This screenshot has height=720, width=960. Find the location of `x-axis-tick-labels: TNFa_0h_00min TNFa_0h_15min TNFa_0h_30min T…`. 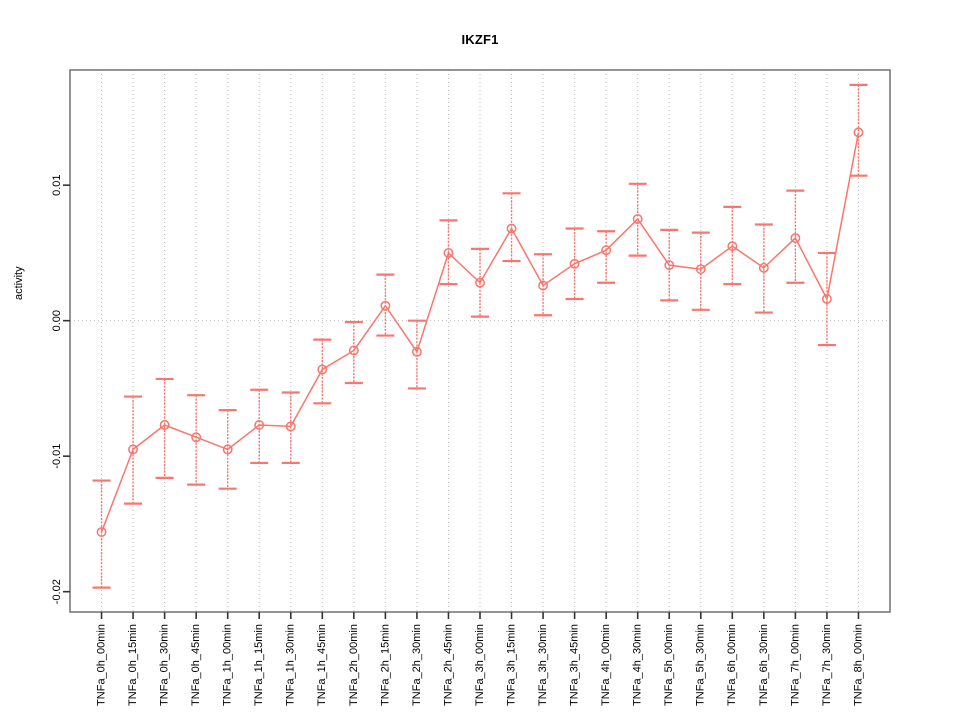

x-axis-tick-labels: TNFa_0h_00min TNFa_0h_15min TNFa_0h_30min T… is located at coordinates (479, 665).